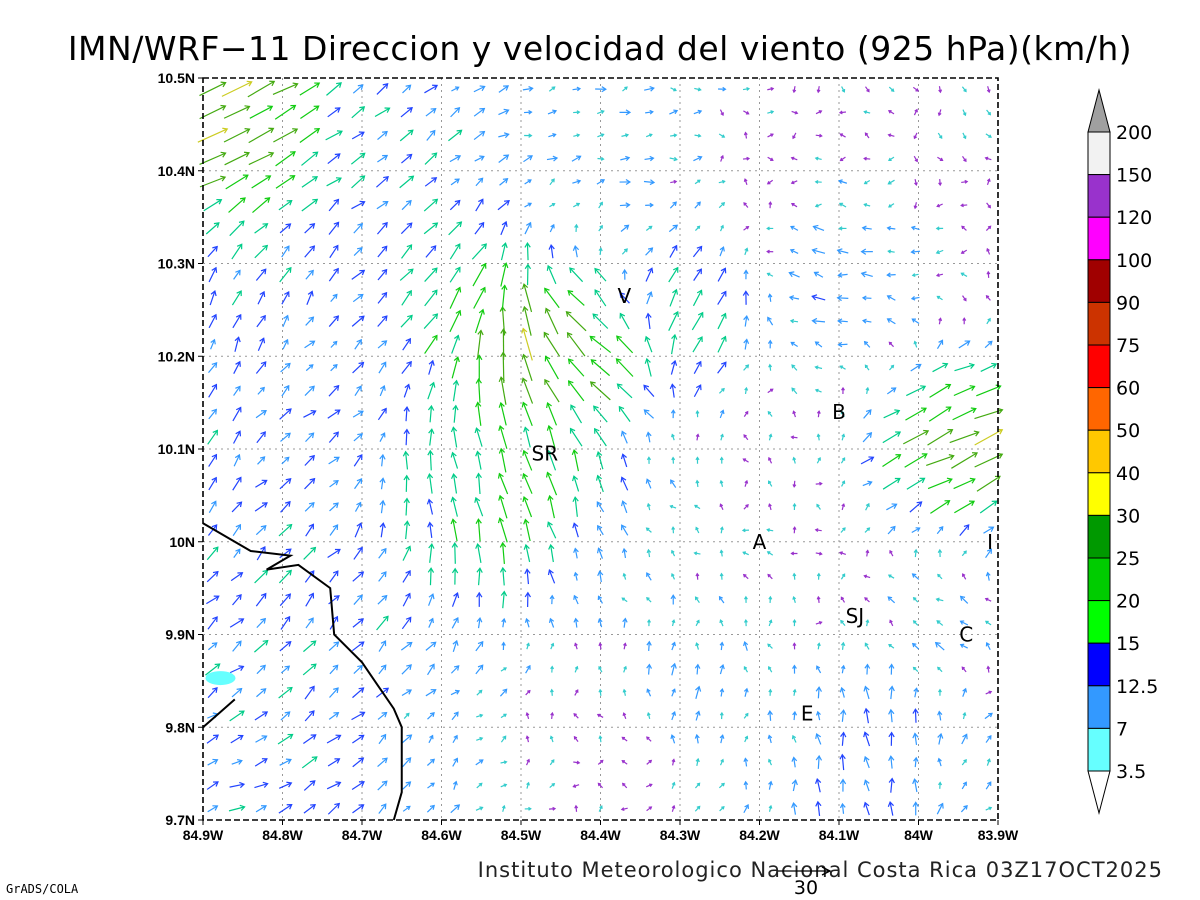 Image resolution: width=1200 pixels, height=900 pixels. What do you see at coordinates (998, 835) in the screenshot?
I see `x-tick-label: 83.9W` at bounding box center [998, 835].